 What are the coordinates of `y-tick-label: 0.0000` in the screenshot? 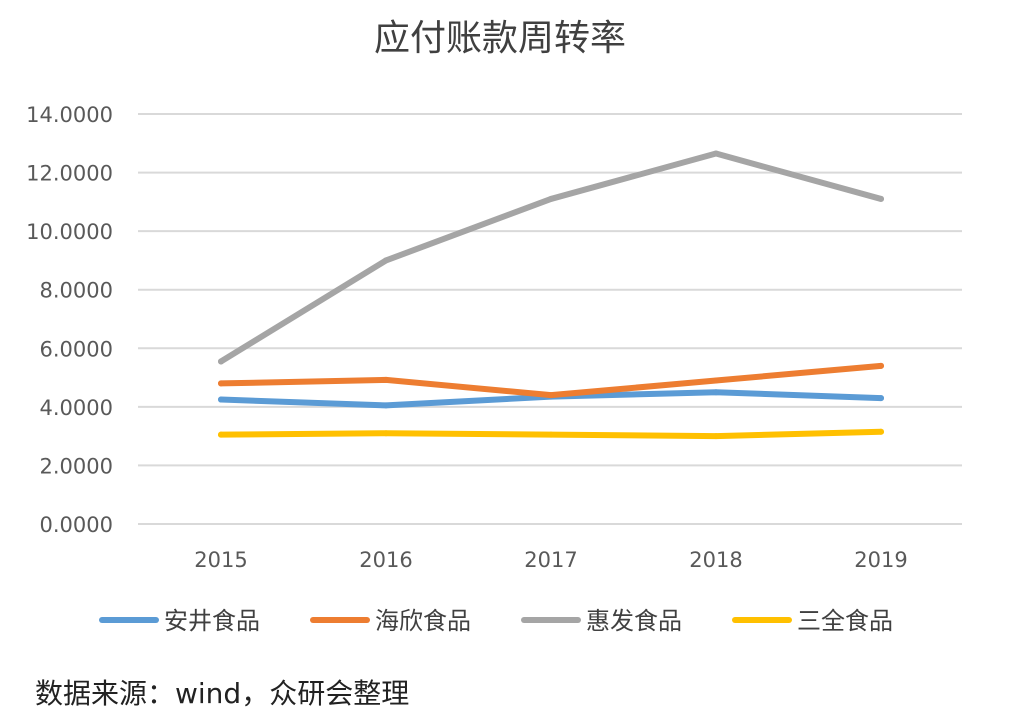 It's located at (76, 525).